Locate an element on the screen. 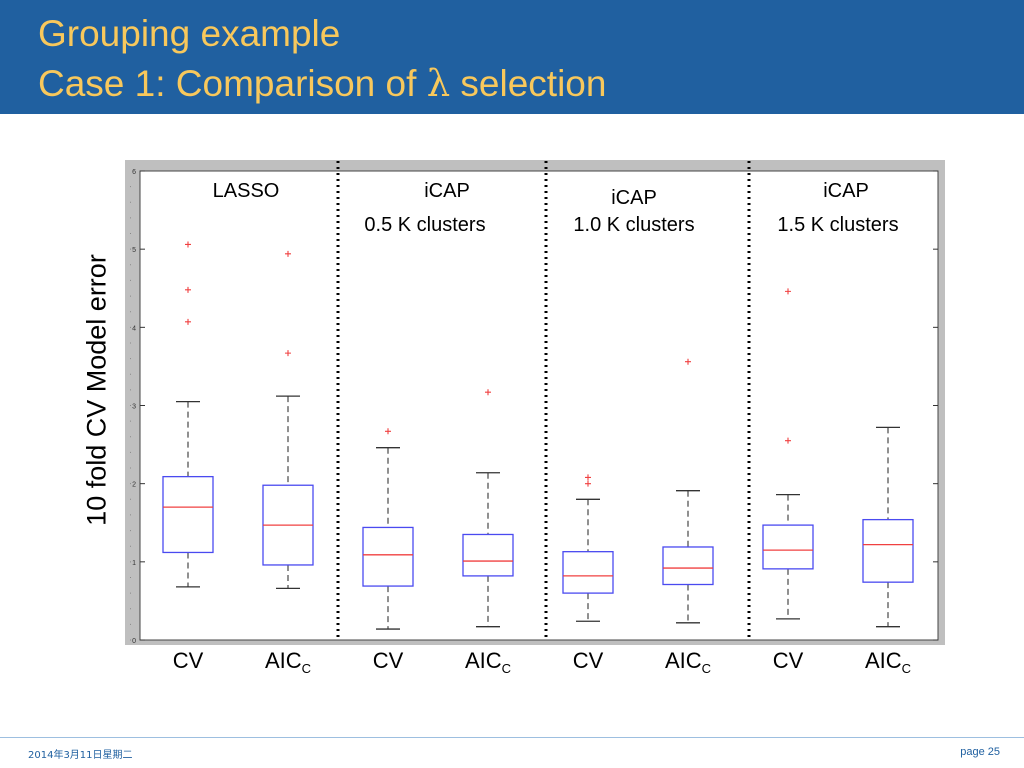  y-tick-label: 0 is located at coordinates (134, 641).